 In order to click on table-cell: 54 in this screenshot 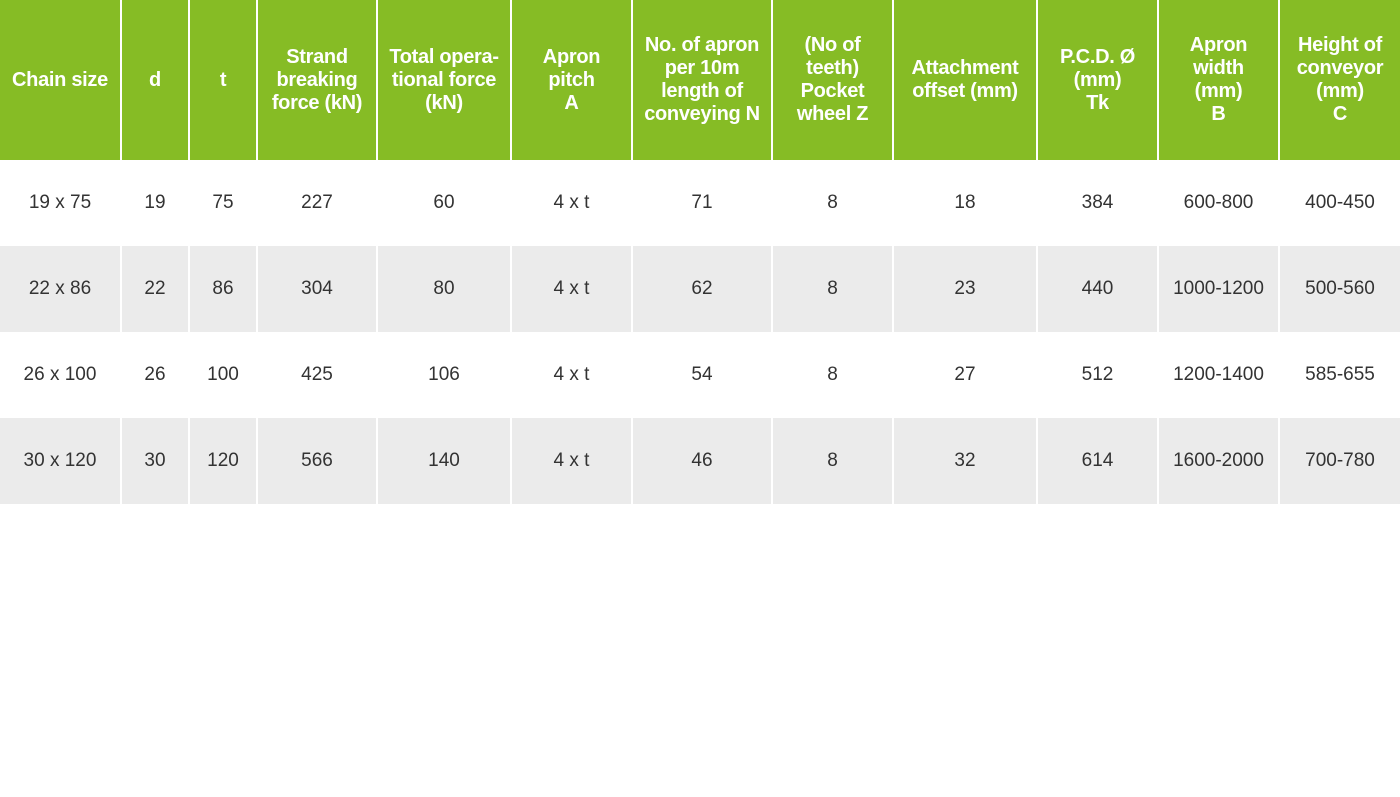, I will do `click(701, 375)`.